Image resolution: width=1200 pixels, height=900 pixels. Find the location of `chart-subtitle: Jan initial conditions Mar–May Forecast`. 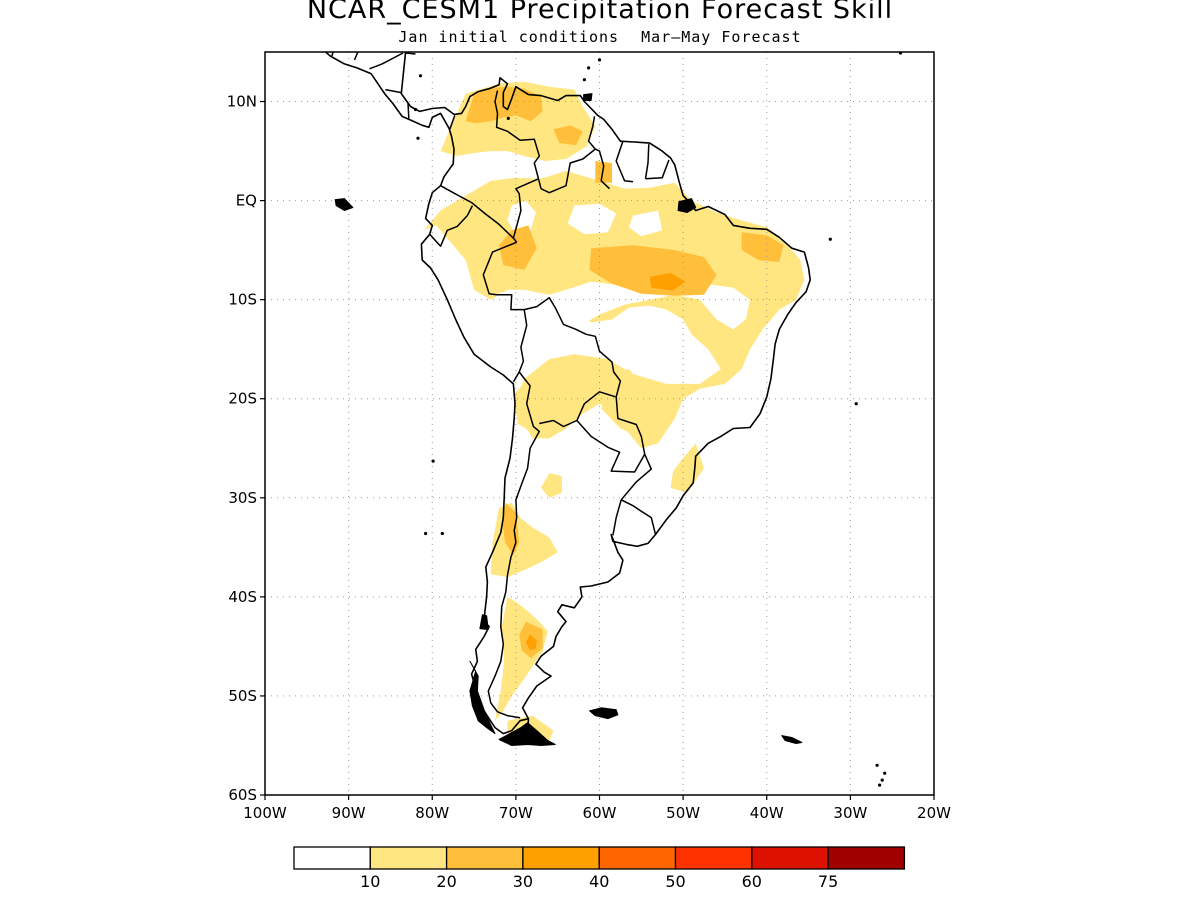

chart-subtitle: Jan initial conditions Mar–May Forecast is located at coordinates (600, 37).